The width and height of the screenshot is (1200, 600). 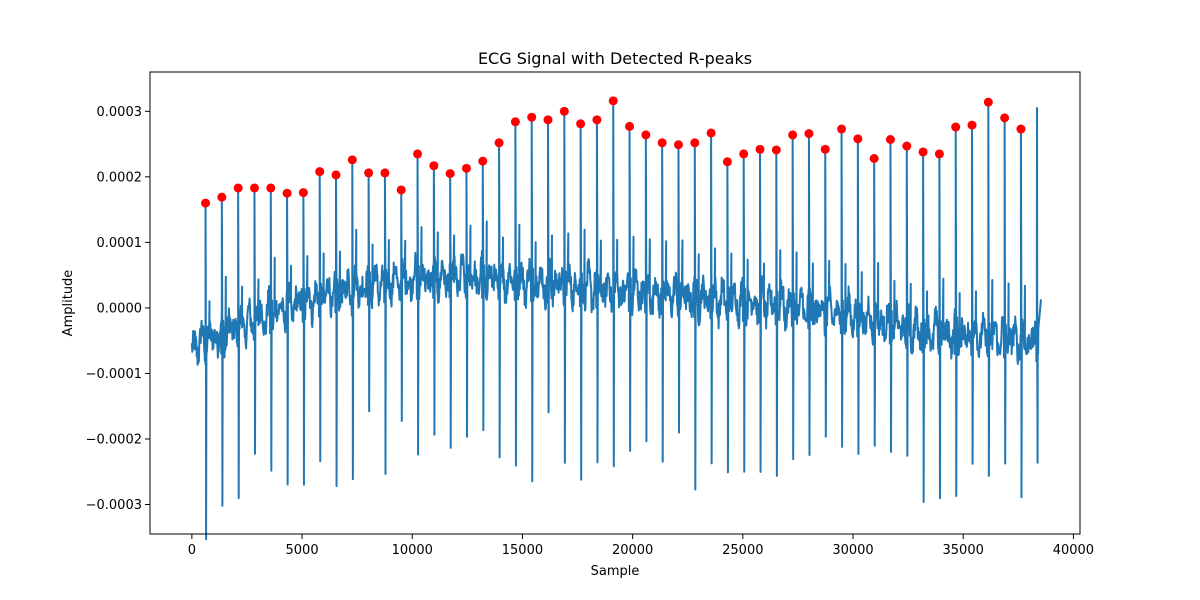 What do you see at coordinates (613, 152) in the screenshot?
I see `peaks-layer` at bounding box center [613, 152].